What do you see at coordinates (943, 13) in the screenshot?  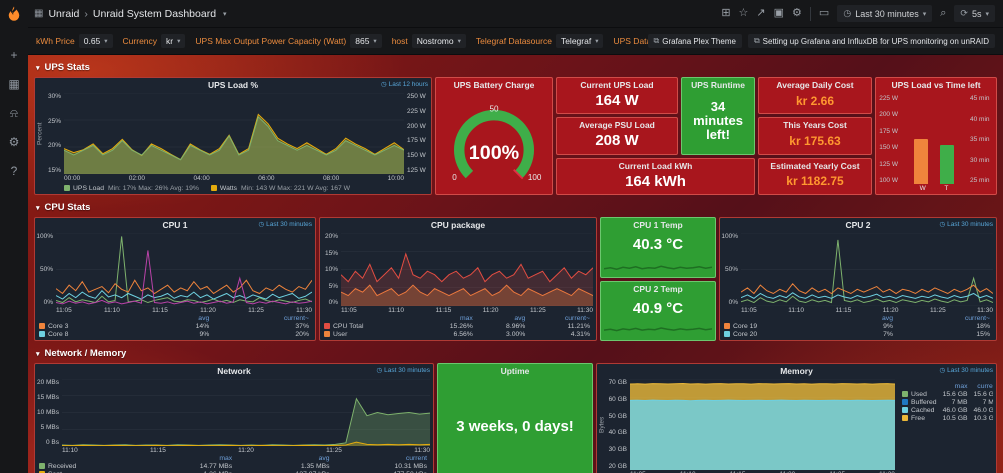 I see `zoom-out-button: ⌕` at bounding box center [943, 13].